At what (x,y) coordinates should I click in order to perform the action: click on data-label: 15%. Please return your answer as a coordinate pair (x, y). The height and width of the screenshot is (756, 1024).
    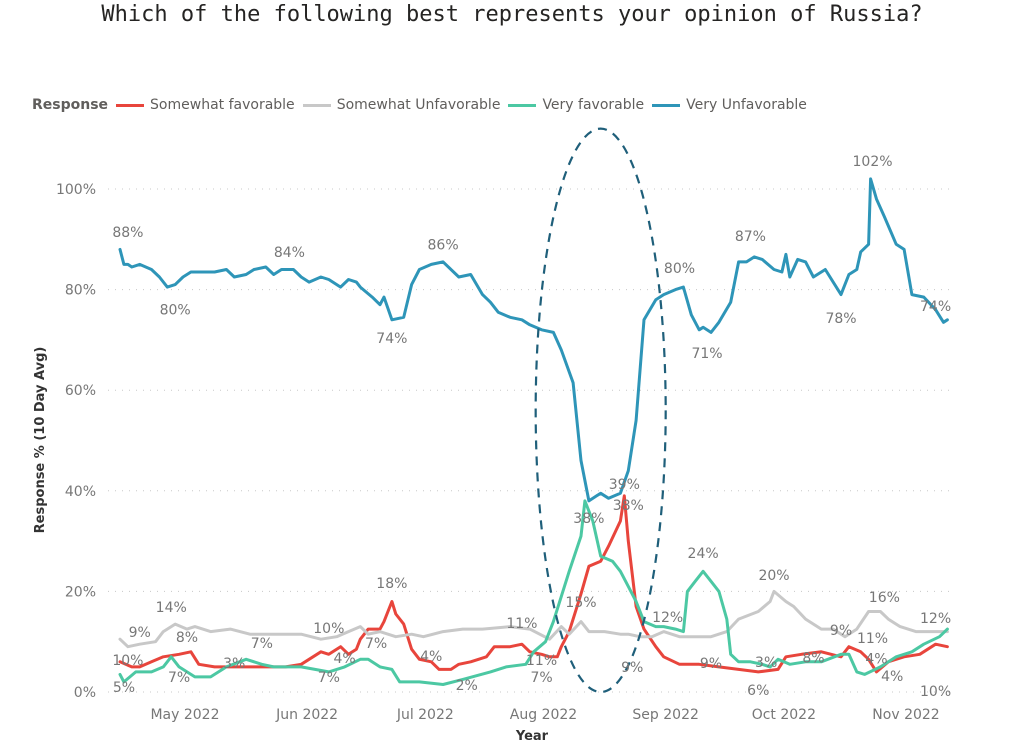
    Looking at the image, I should click on (580, 603).